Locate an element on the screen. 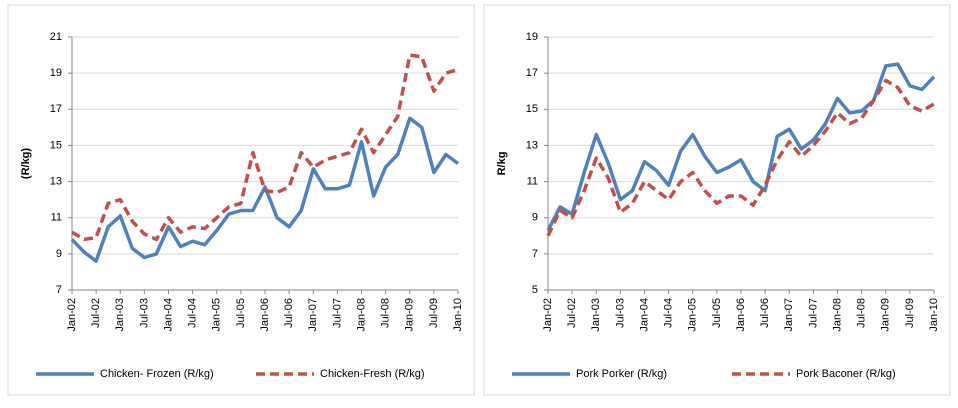 This screenshot has width=958, height=408. y-tick-label: 21 is located at coordinates (56, 37).